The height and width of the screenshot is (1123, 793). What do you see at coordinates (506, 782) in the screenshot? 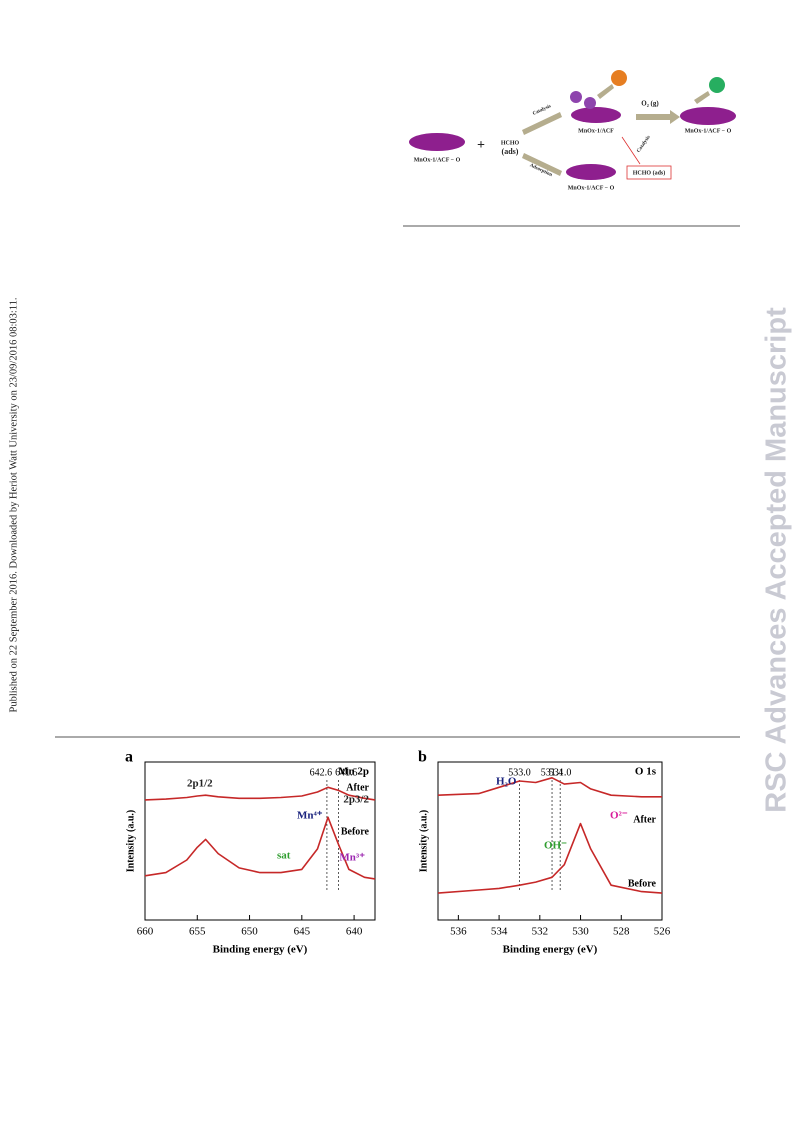
I see `component-label: H₂O` at bounding box center [506, 782].